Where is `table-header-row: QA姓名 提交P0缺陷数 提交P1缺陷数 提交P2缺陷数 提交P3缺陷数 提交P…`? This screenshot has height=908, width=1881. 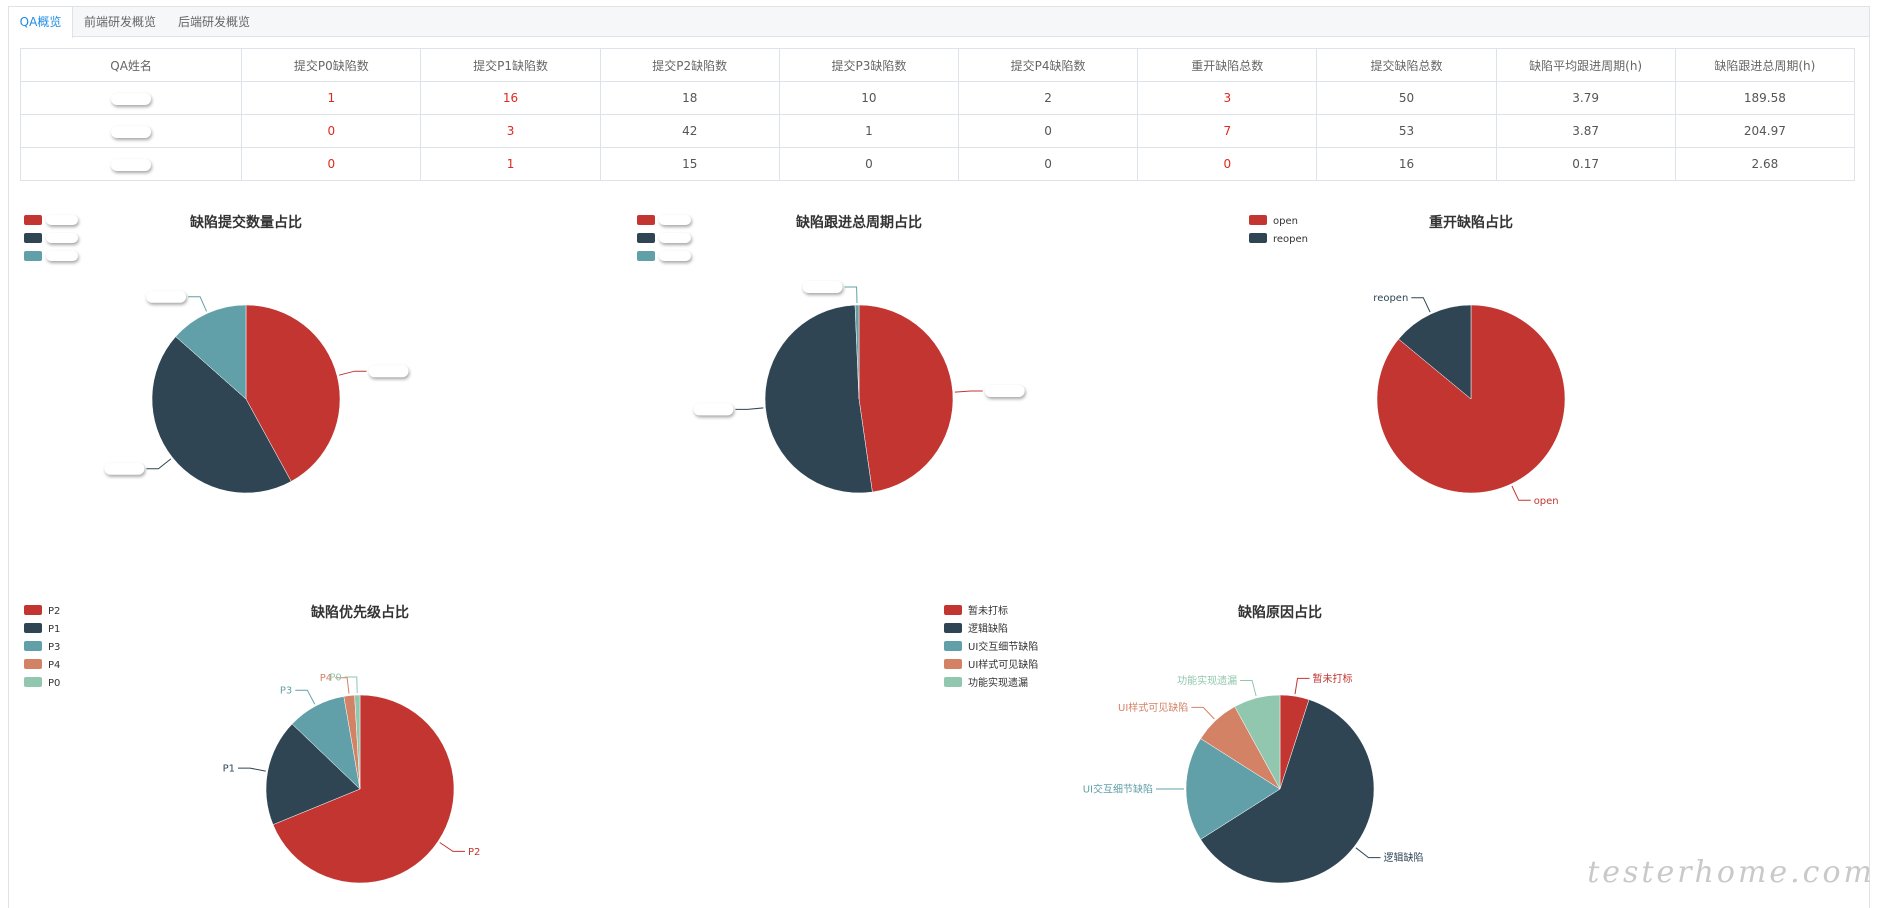
table-header-row: QA姓名 提交P0缺陷数 提交P1缺陷数 提交P2缺陷数 提交P3缺陷数 提交P… is located at coordinates (937, 65).